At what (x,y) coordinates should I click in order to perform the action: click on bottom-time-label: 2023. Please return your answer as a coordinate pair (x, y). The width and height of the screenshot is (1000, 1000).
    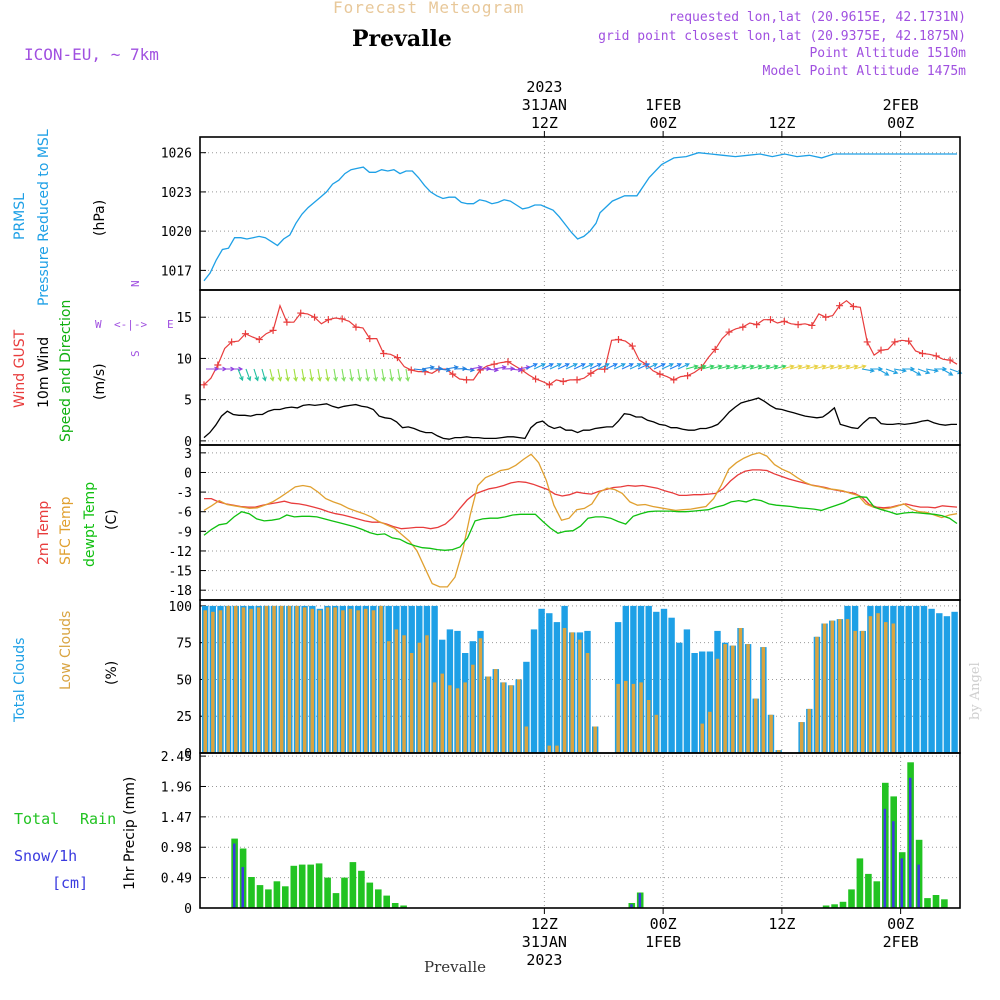
    Looking at the image, I should click on (544, 960).